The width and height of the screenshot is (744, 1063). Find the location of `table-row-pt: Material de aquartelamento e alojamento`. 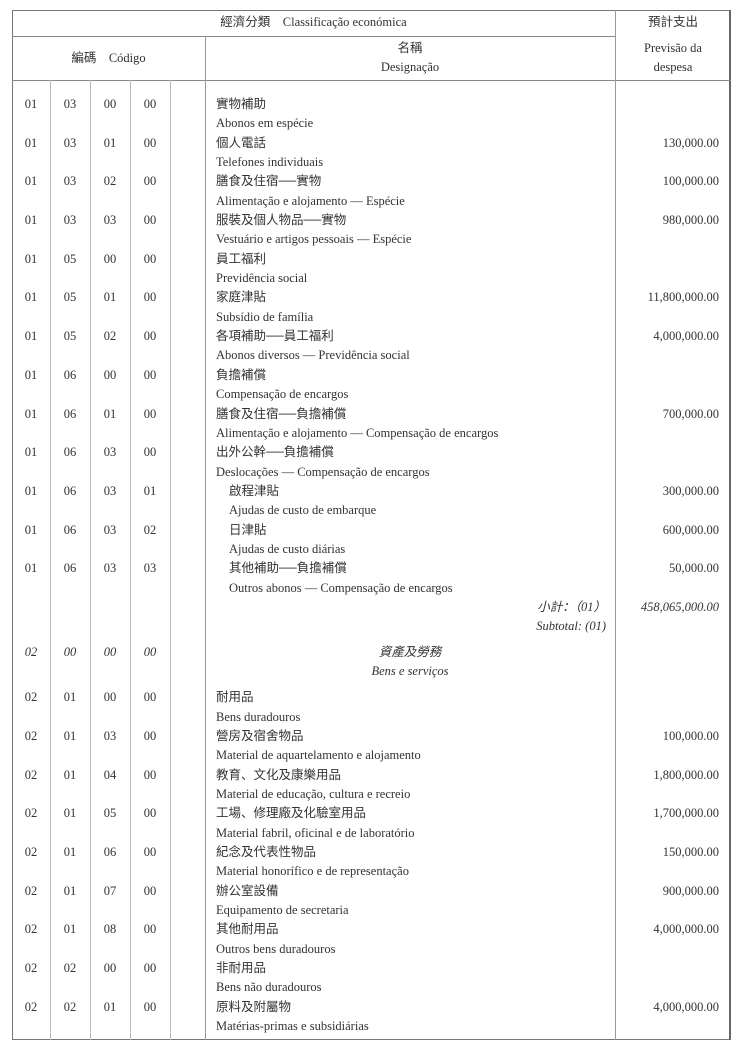

table-row-pt: Material de aquartelamento e alojamento is located at coordinates (371, 755).